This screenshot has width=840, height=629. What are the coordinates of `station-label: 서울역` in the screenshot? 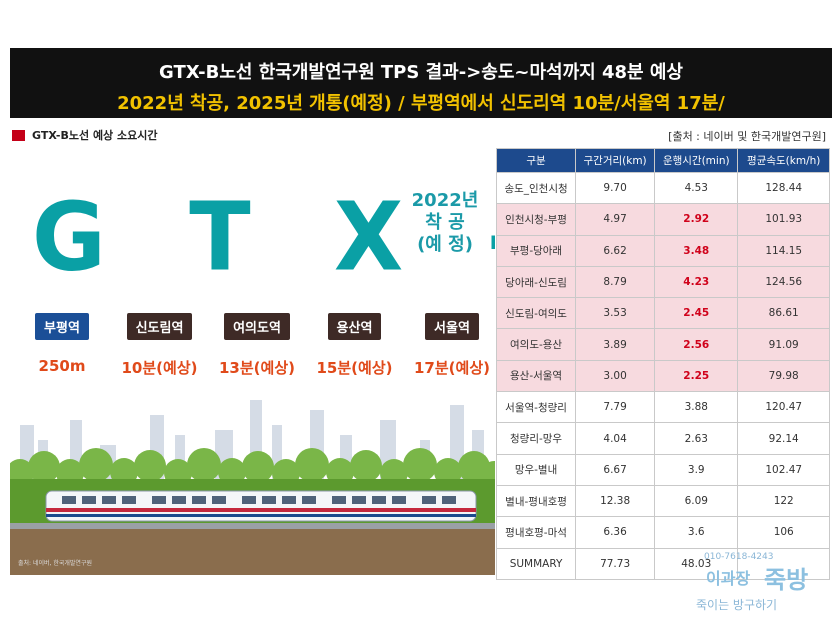 It's located at (452, 326).